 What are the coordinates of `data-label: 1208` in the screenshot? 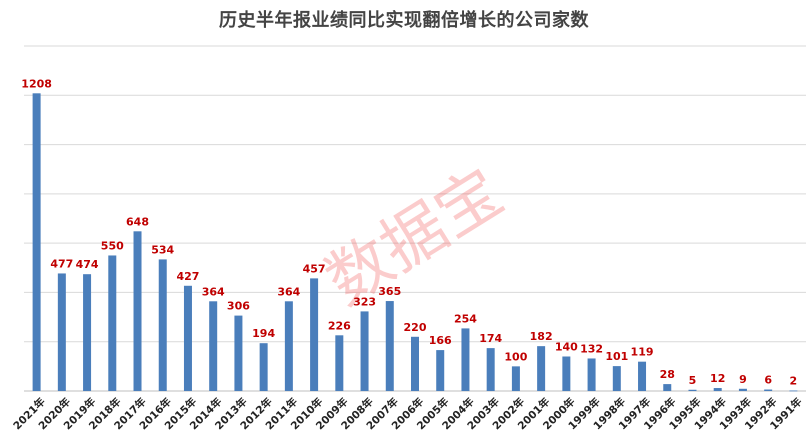 It's located at (36, 83).